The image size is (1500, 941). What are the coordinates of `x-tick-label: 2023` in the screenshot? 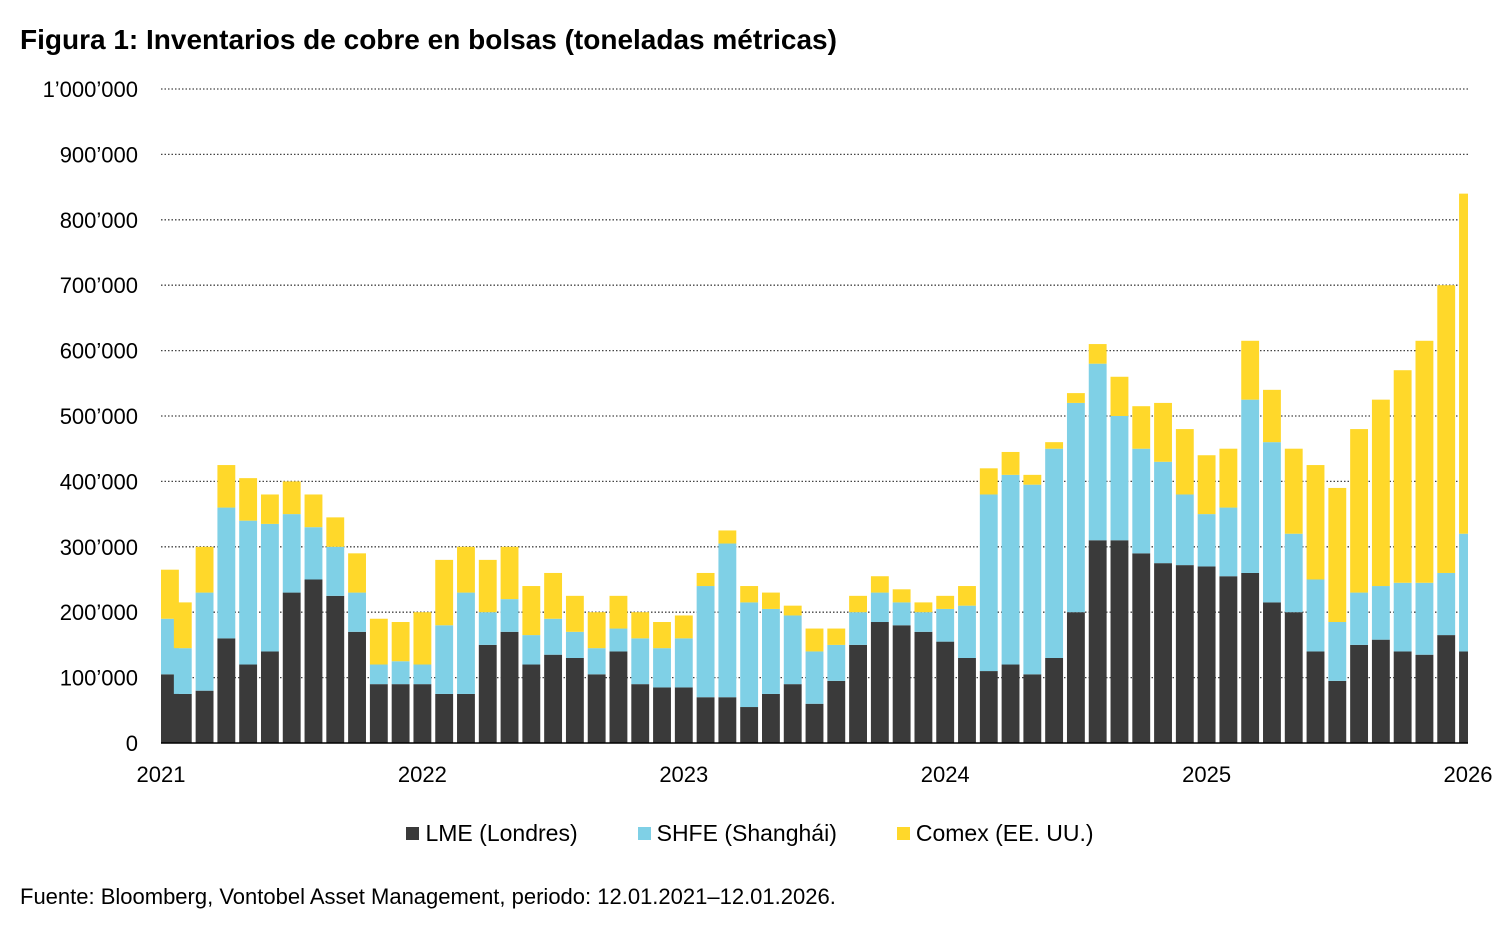 It's located at (683, 774).